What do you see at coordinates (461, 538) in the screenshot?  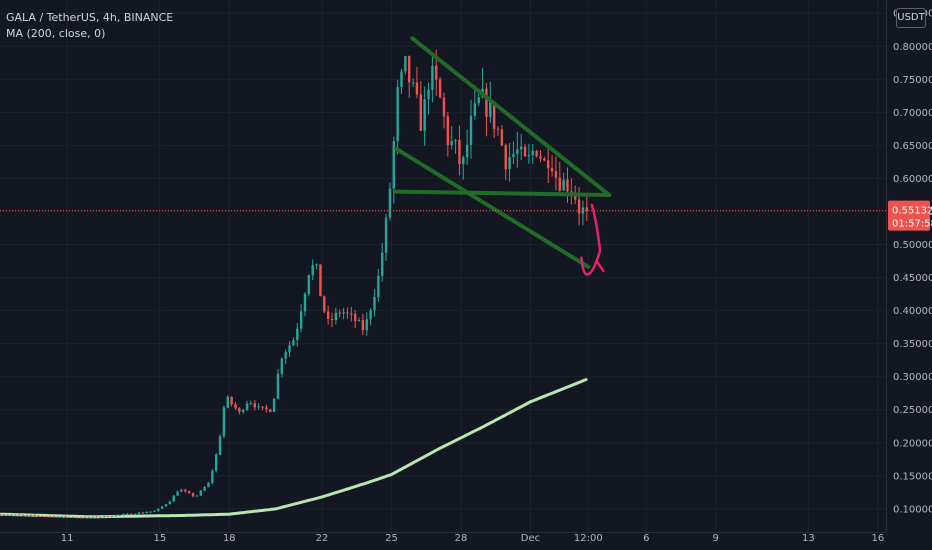 I see `x-tick-label: 28` at bounding box center [461, 538].